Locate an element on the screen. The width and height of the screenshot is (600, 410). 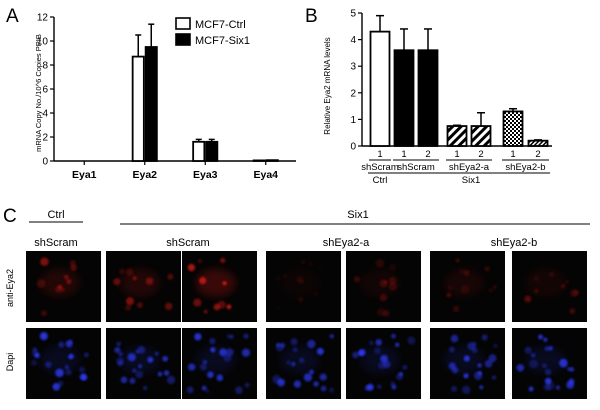
panel-b-y-tick-label: 0 is located at coordinates (353, 147).